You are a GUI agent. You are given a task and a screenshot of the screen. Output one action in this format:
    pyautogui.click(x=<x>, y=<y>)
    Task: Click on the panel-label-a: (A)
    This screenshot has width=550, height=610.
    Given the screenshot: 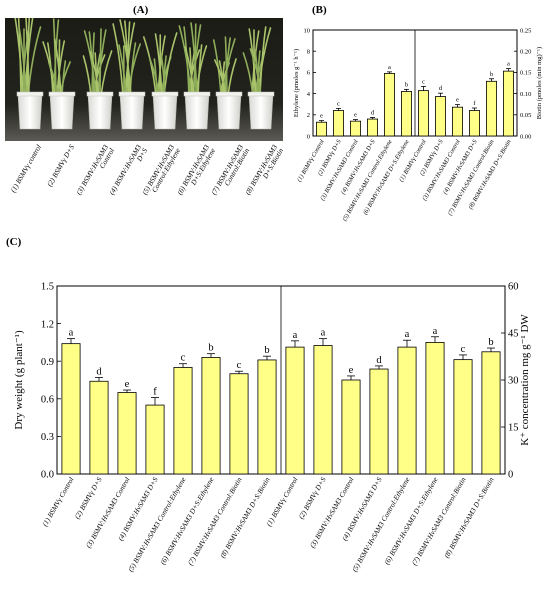 What is the action you would take?
    pyautogui.click(x=141, y=10)
    